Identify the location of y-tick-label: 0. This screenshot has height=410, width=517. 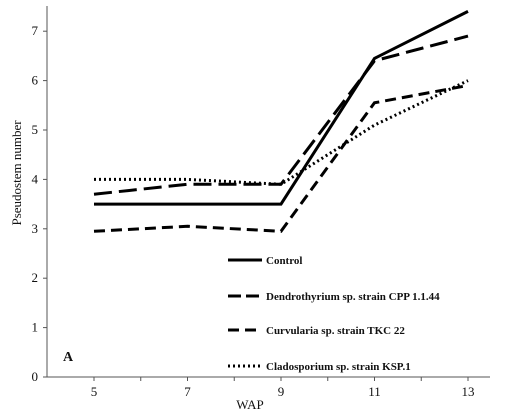
(35, 376).